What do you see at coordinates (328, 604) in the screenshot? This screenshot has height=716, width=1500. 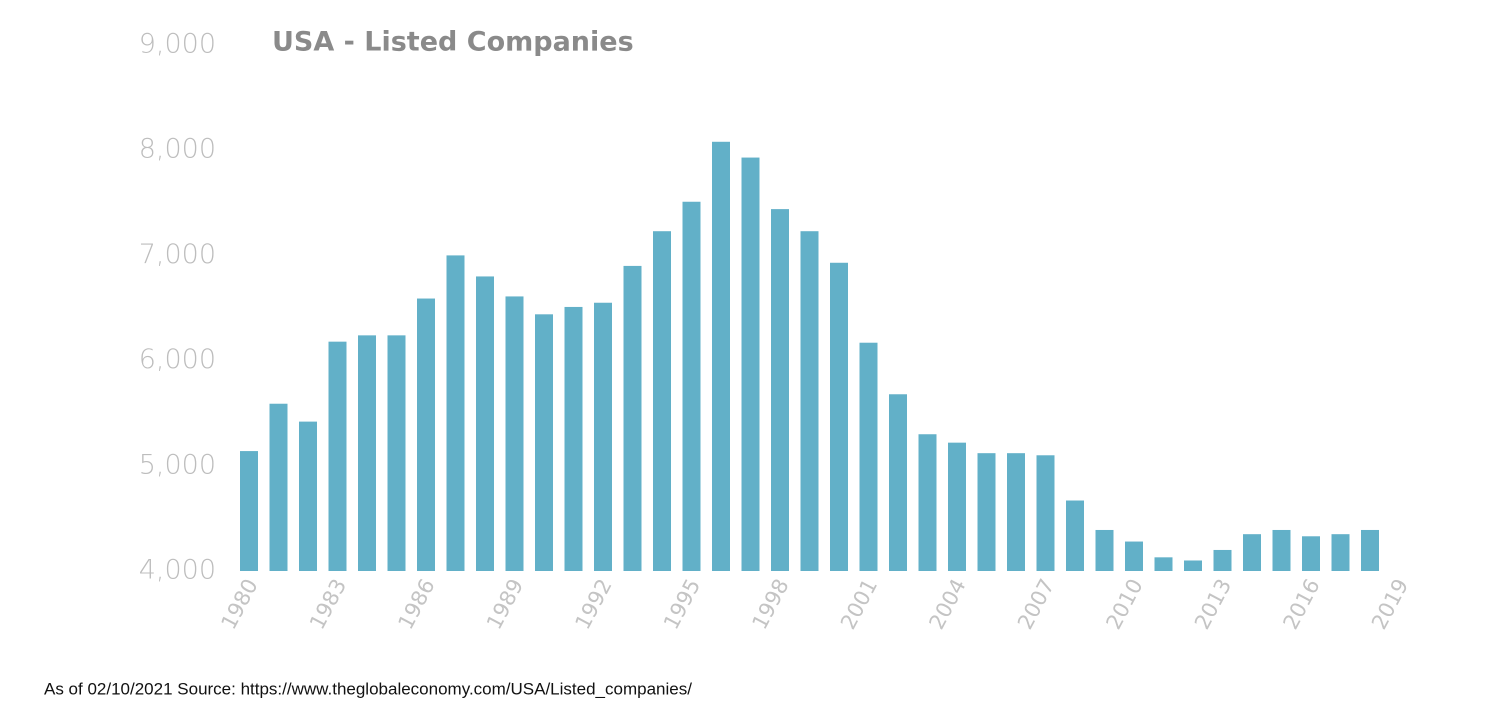 I see `x-tick-label: 1983` at bounding box center [328, 604].